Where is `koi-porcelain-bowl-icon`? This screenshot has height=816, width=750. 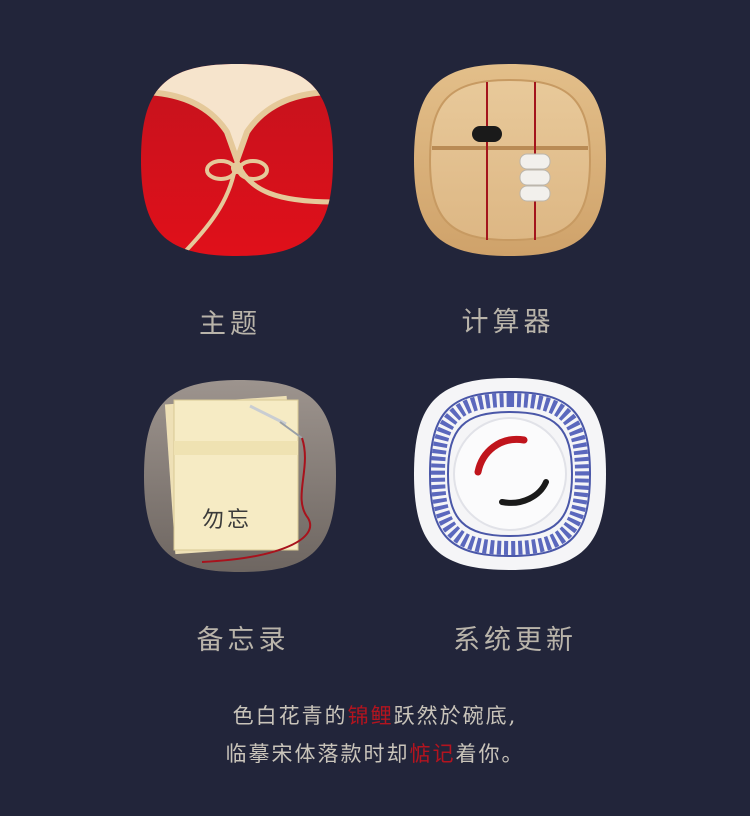 koi-porcelain-bowl-icon is located at coordinates (510, 474).